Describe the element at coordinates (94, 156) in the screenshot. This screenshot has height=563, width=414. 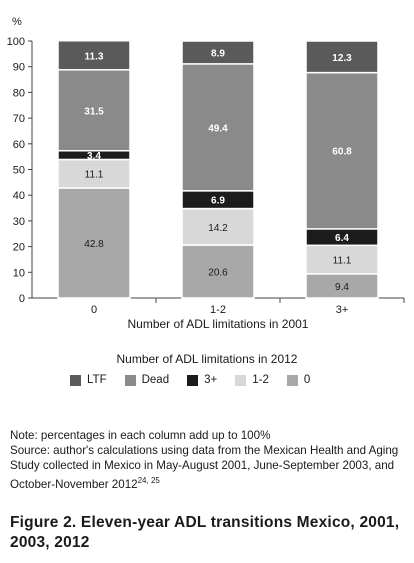
I see `data-label: 3.4` at that location.